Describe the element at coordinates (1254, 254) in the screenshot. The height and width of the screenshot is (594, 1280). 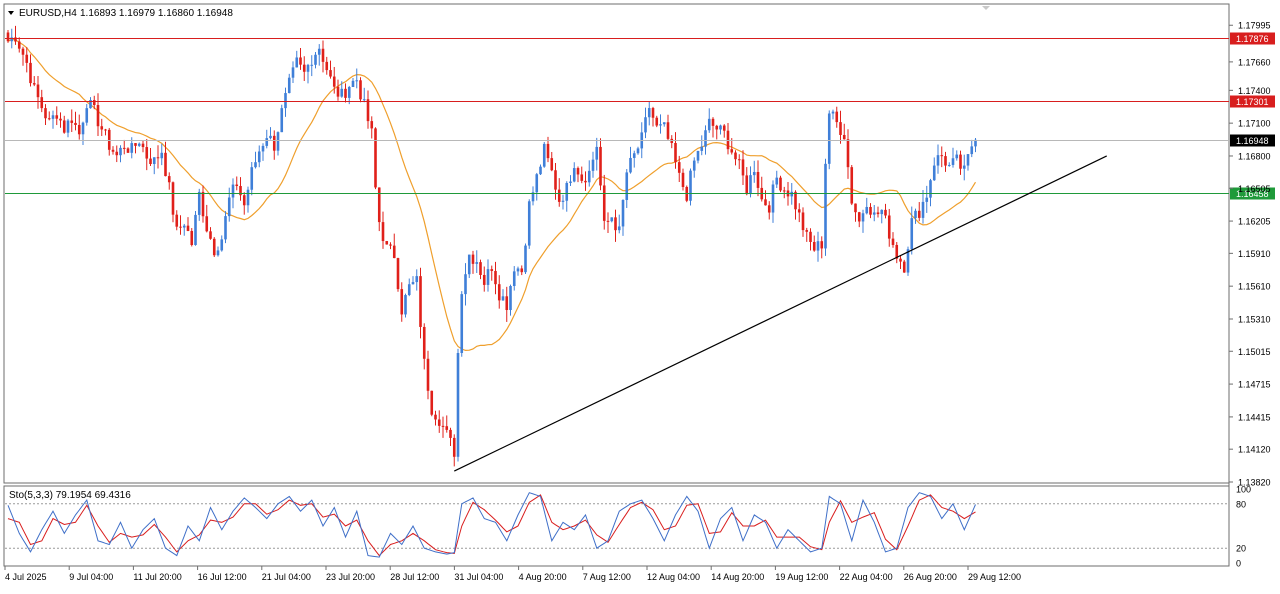
I see `price-tick-label: 1.15910` at that location.